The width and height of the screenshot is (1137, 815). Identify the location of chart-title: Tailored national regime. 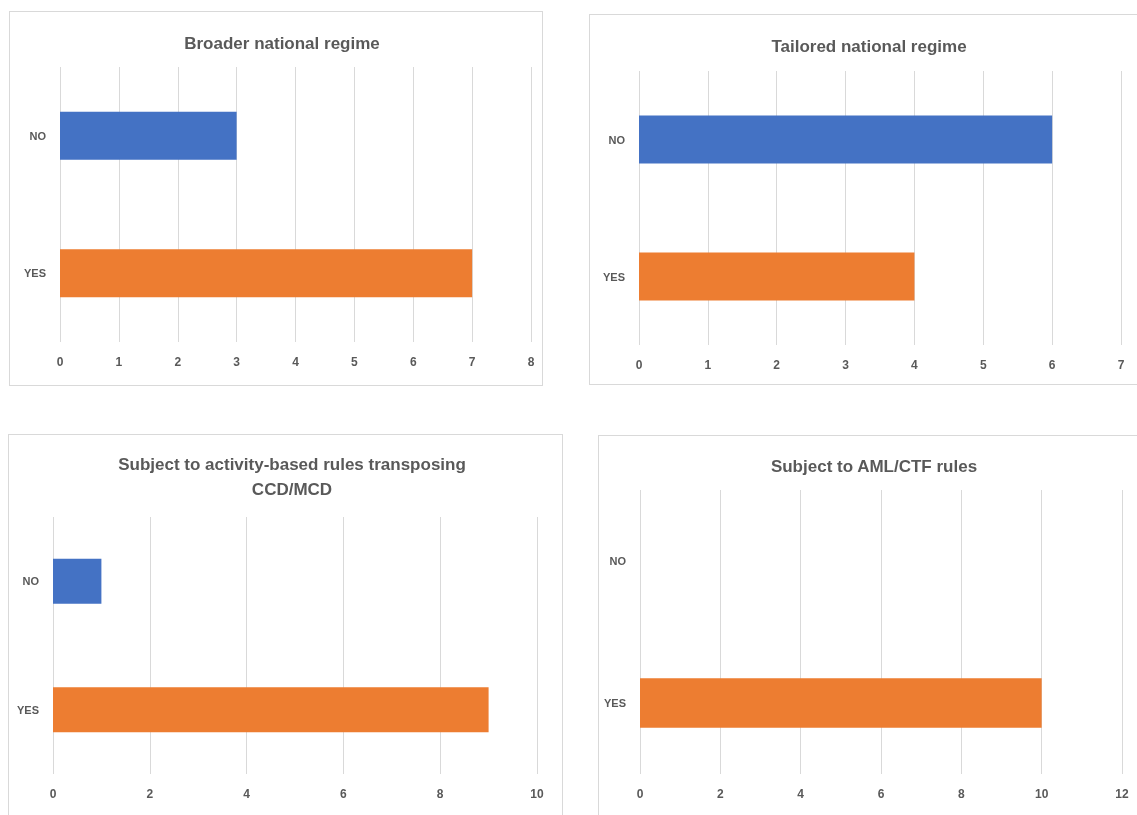
(869, 46).